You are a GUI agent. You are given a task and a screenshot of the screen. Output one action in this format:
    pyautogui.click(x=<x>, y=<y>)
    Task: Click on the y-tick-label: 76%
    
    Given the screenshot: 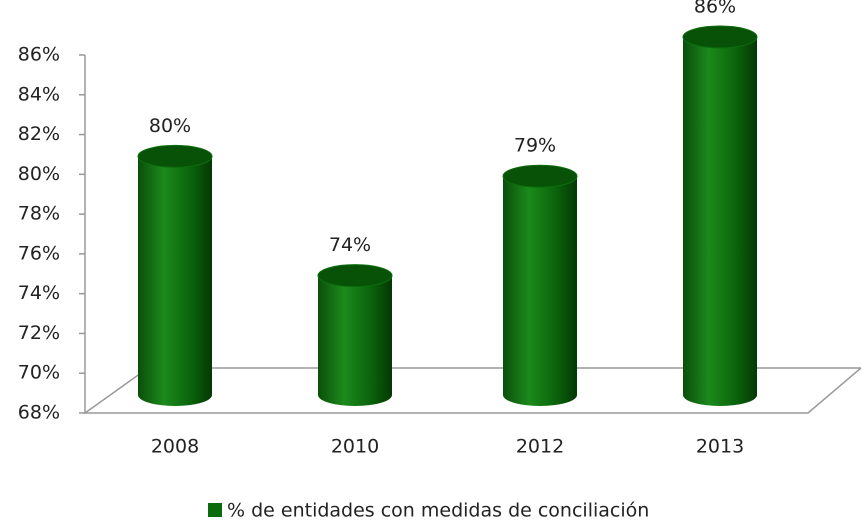 What is the action you would take?
    pyautogui.click(x=39, y=253)
    